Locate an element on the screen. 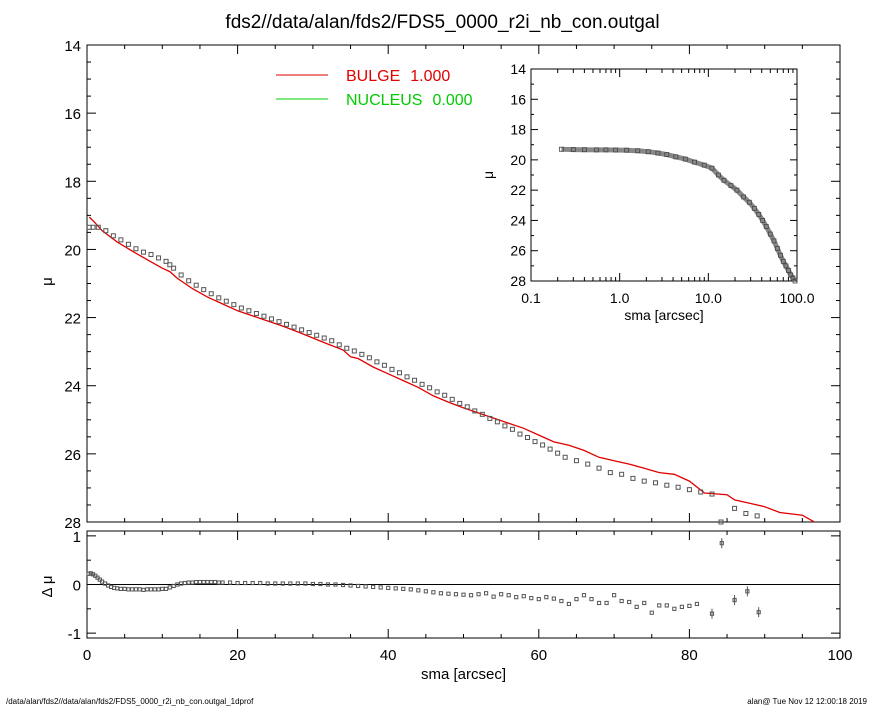 The image size is (885, 708). x-tick-label: 0 is located at coordinates (87, 655).